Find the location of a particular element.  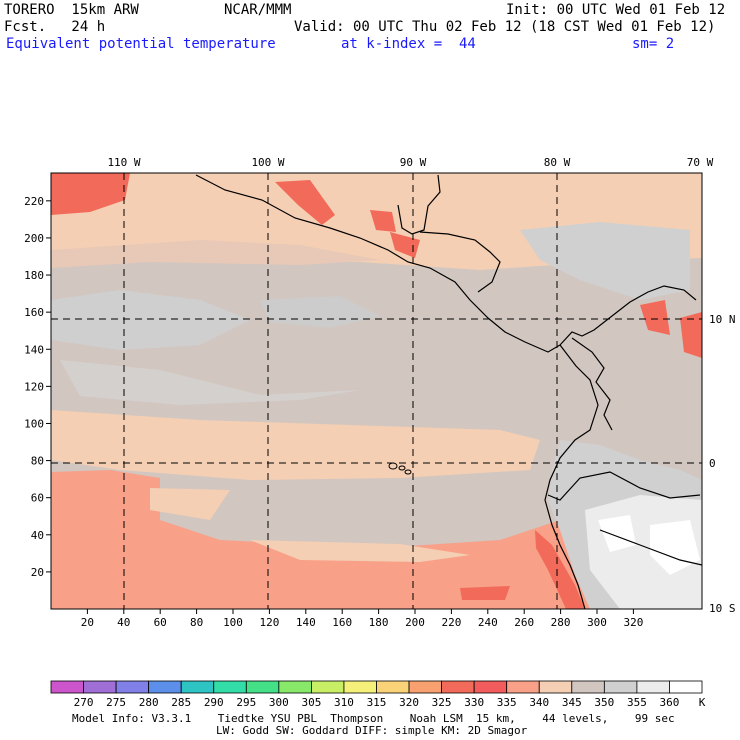

y-tick-label: 60 is located at coordinates (37, 498).